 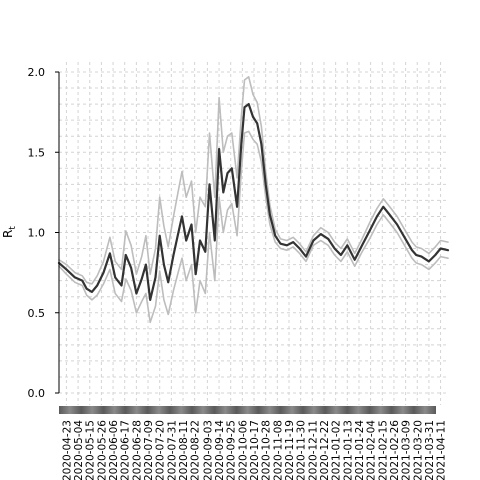 What do you see at coordinates (360, 450) in the screenshot?
I see `x-tick-label: 2021-01-24` at bounding box center [360, 450].